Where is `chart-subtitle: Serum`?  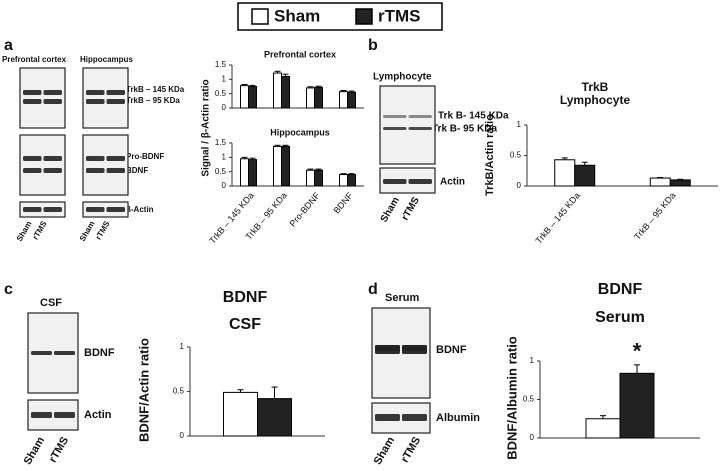
chart-subtitle: Serum is located at coordinates (620, 317).